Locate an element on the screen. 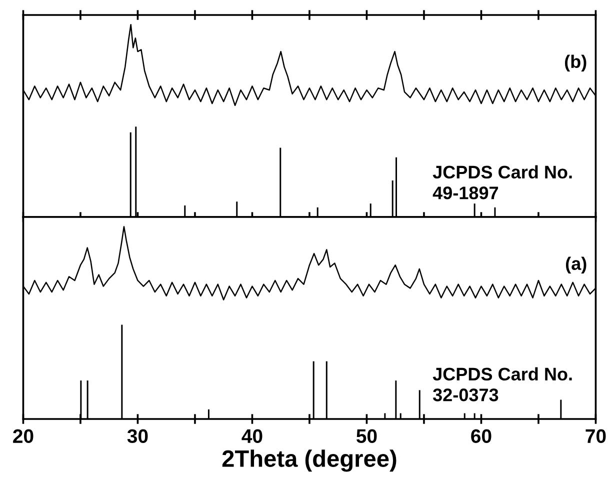 This screenshot has width=611, height=484. x-tick-label: 60 is located at coordinates (481, 436).